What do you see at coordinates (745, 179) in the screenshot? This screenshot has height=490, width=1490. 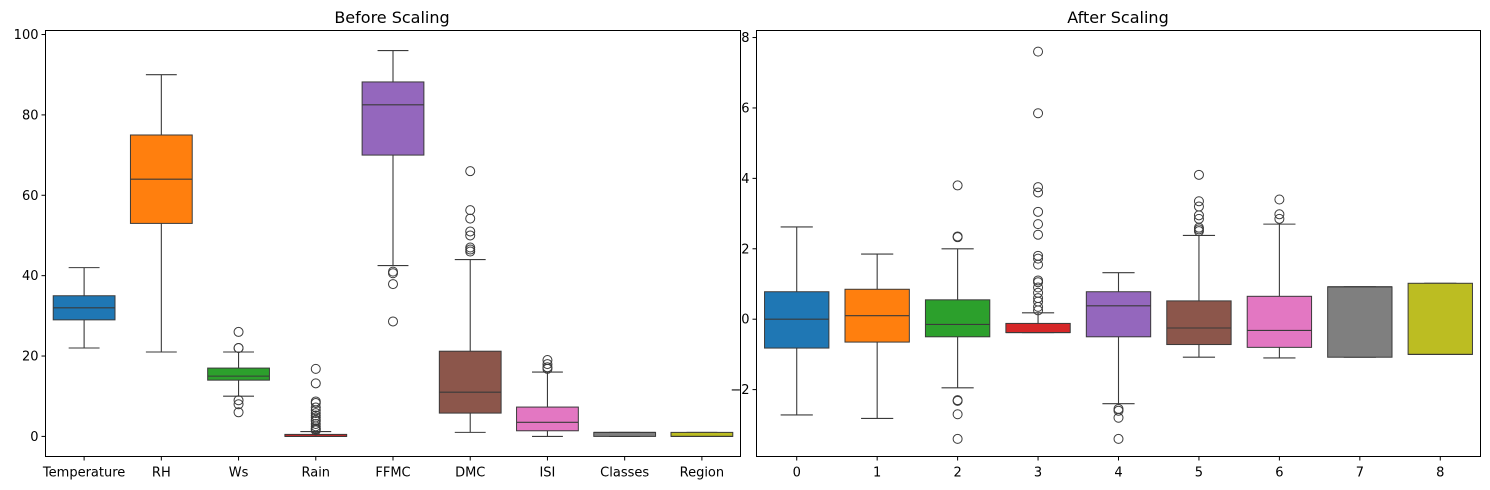 I see `after-scaling-ytick-label-4: 4` at bounding box center [745, 179].